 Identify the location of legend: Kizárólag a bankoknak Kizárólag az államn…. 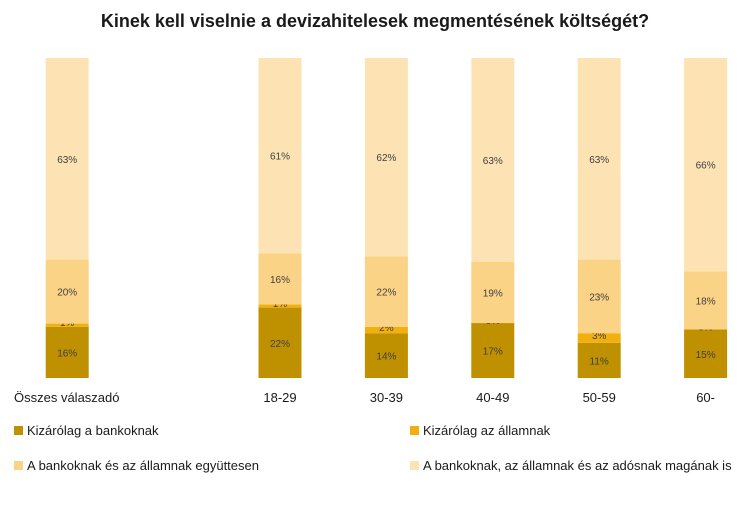
(373, 448).